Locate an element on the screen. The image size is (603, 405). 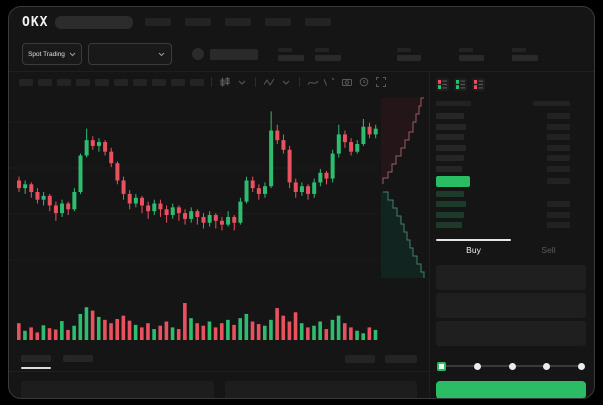
tab-buy: Buy is located at coordinates (473, 250).